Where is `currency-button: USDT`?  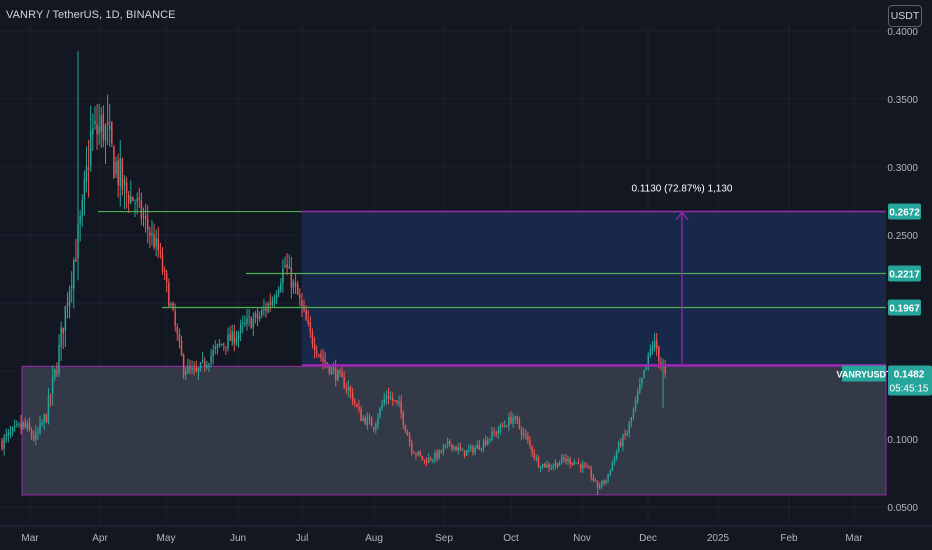
currency-button: USDT is located at coordinates (905, 16).